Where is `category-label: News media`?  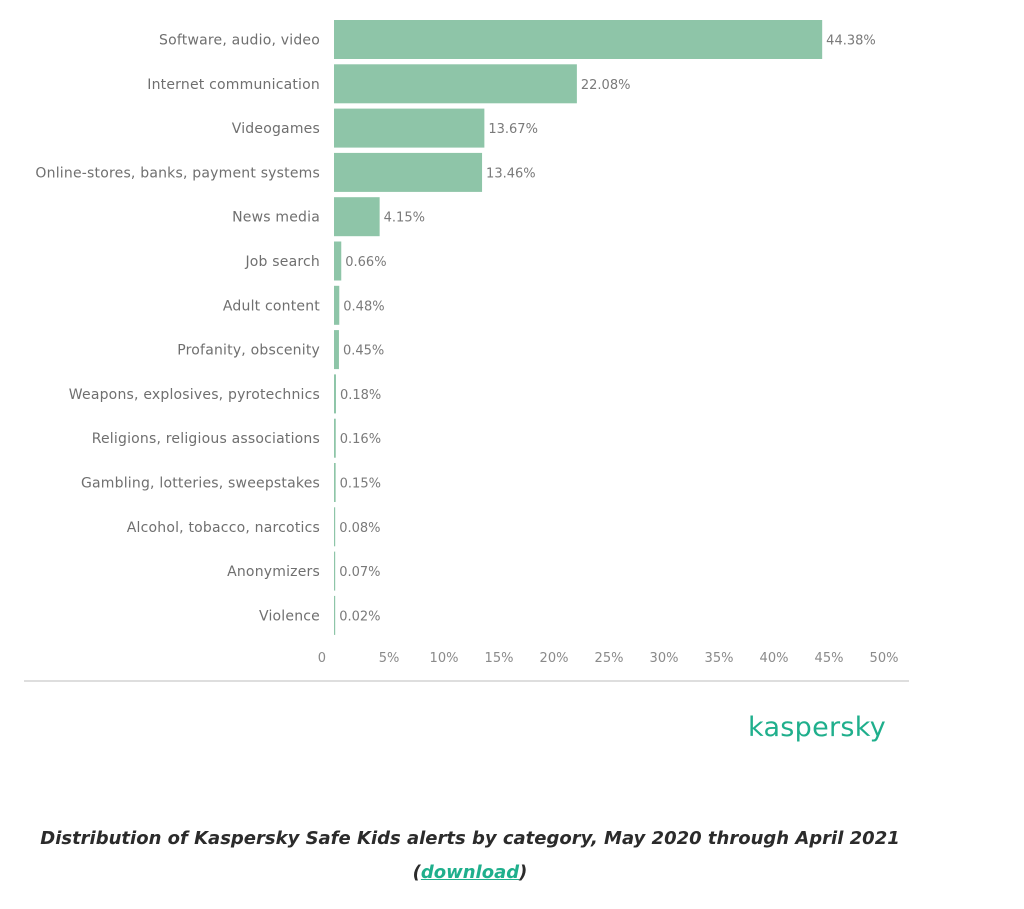 category-label: News media is located at coordinates (276, 218).